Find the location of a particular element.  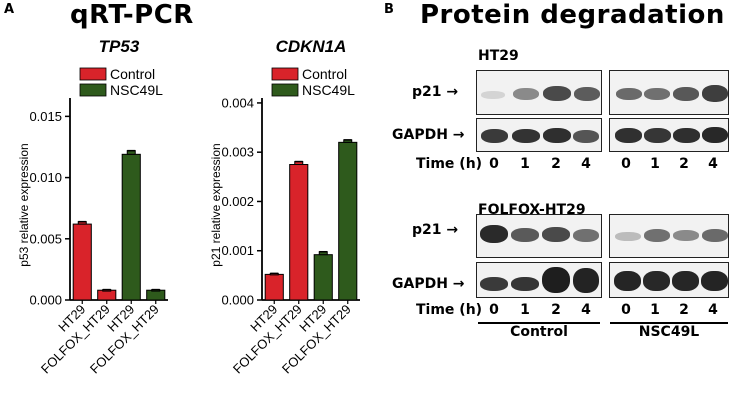

panel-a-letter: A is located at coordinates (9, 9).